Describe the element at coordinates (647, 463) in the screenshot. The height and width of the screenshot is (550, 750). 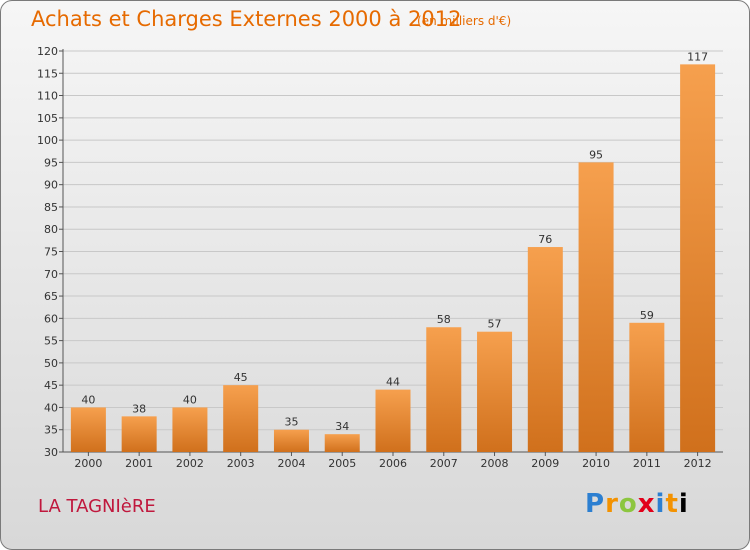
I see `x-tick-label: 2011` at that location.